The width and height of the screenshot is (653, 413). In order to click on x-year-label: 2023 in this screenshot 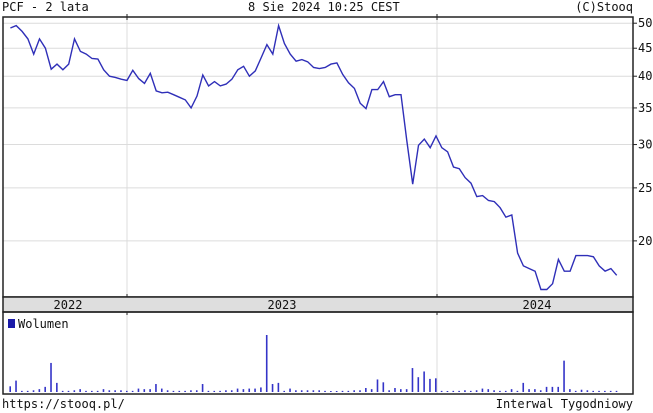, I will do `click(282, 305)`.